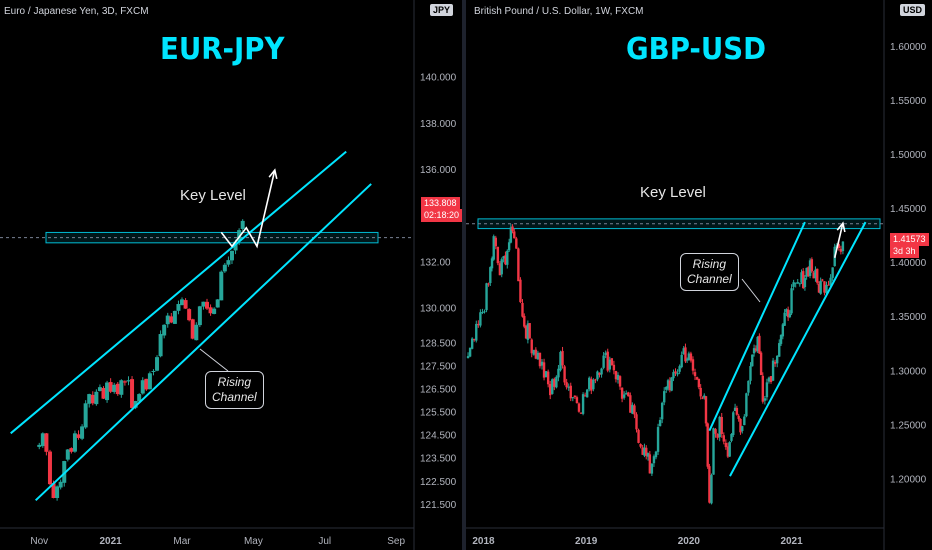 This screenshot has height=550, width=932. Describe the element at coordinates (908, 155) in the screenshot. I see `y-tick-label: 1.50000` at that location.